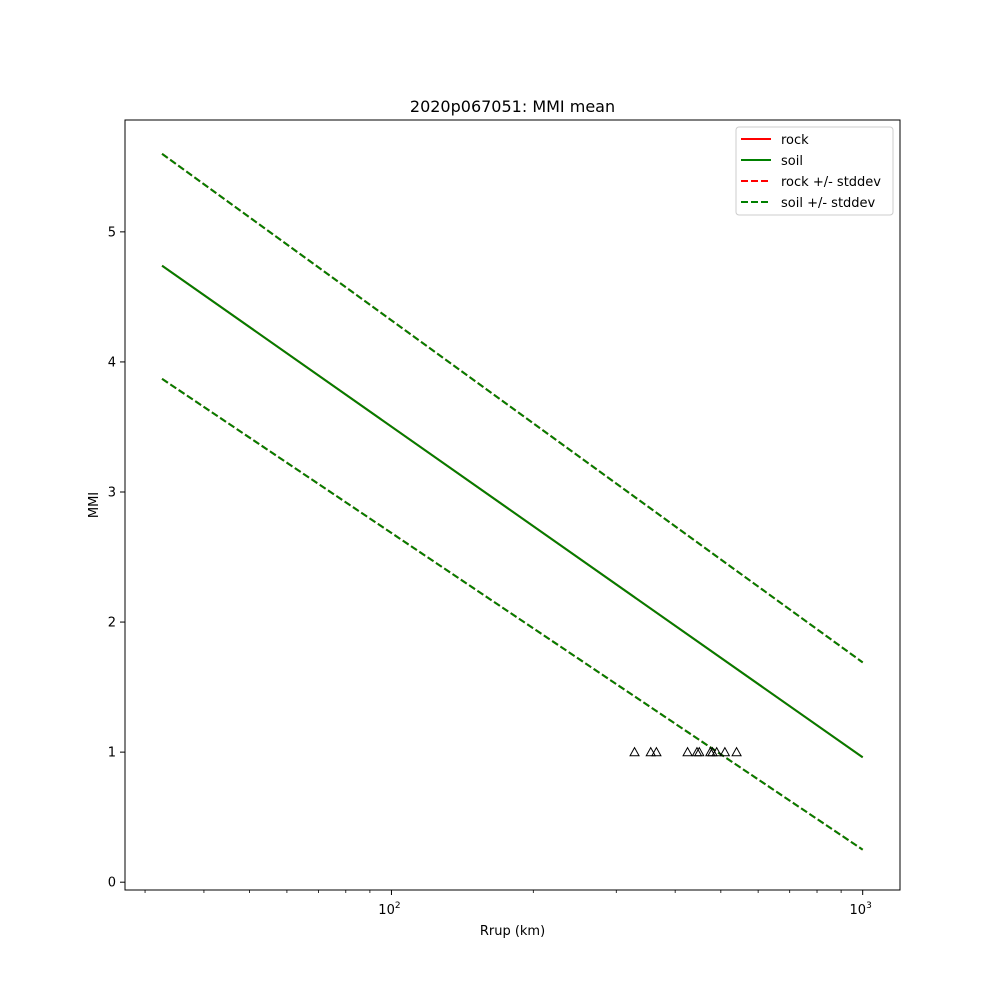 Image resolution: width=1000 pixels, height=1004 pixels. I want to click on x-axis-ticks: 10² 10³, so click(508, 904).